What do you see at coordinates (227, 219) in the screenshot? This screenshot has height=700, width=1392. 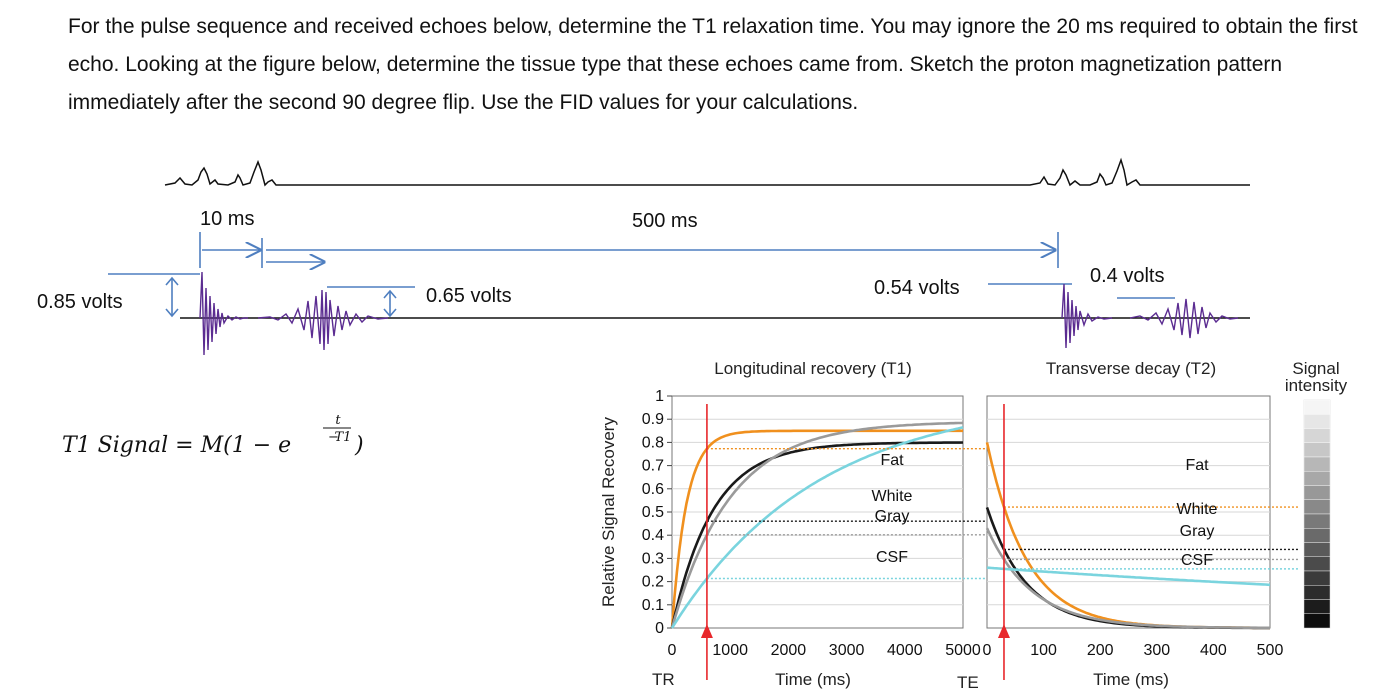 I see `interval-short-label: 10 ms` at bounding box center [227, 219].